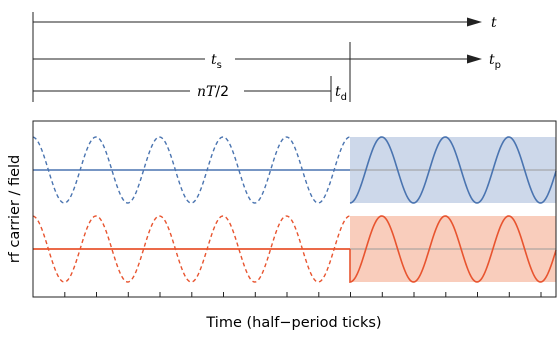  I want to click on x-axis-label: Time (half−period ticks), so click(293, 323).